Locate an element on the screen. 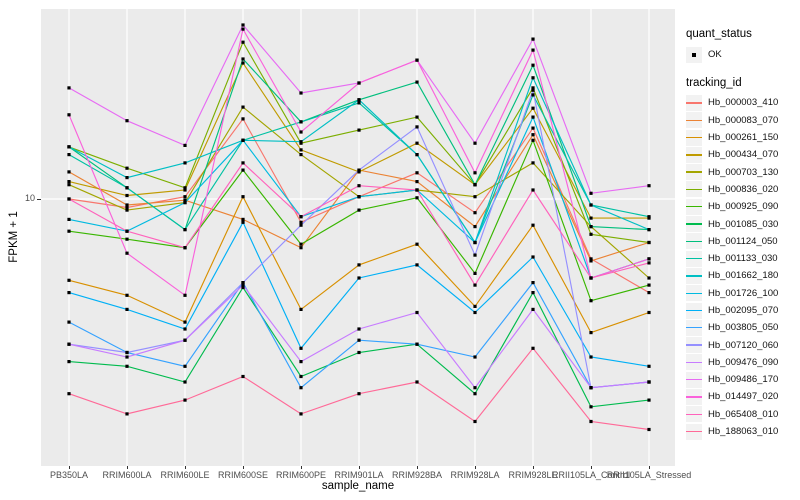 This screenshot has height=500, width=800. x-axis-title: sample_name is located at coordinates (358, 486).